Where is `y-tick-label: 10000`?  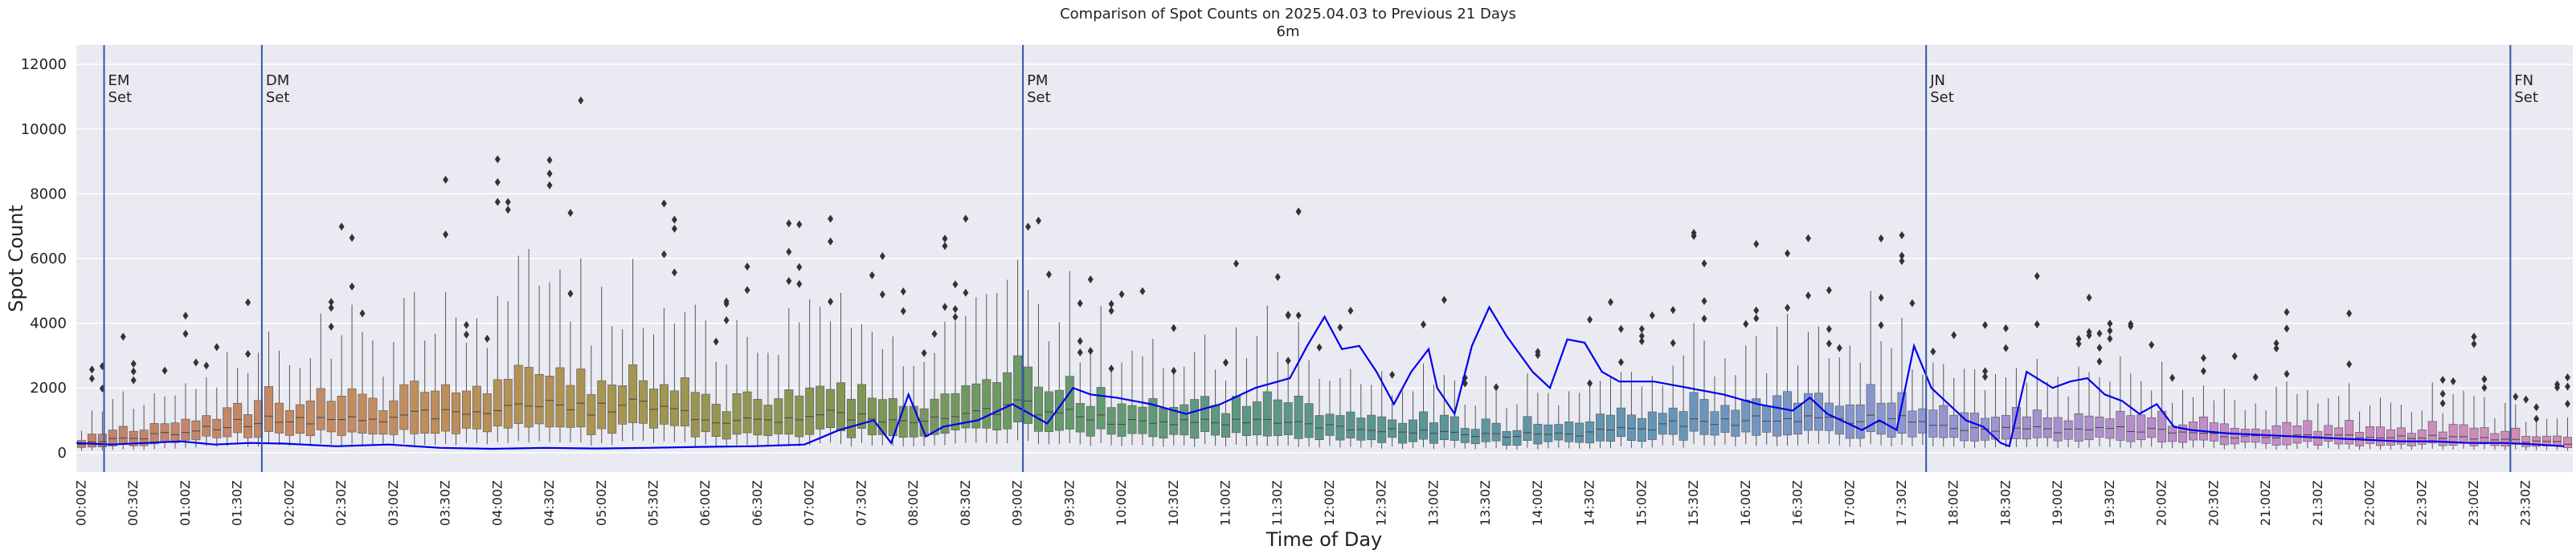 y-tick-label: 10000 is located at coordinates (44, 129).